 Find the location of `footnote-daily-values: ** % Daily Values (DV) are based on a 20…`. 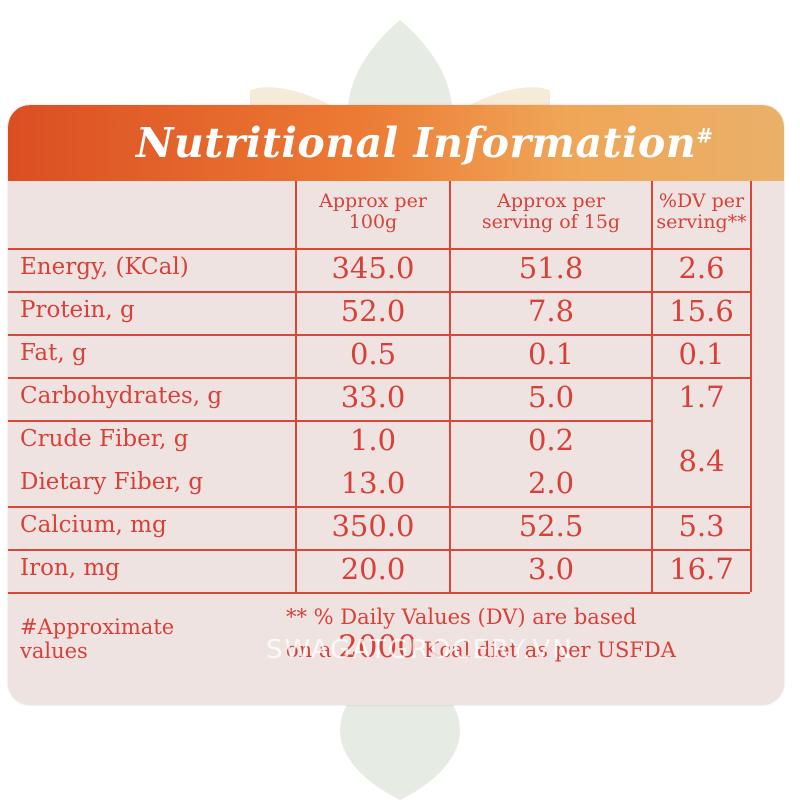

footnote-daily-values: ** % Daily Values (DV) are based on a 20… is located at coordinates (481, 634).